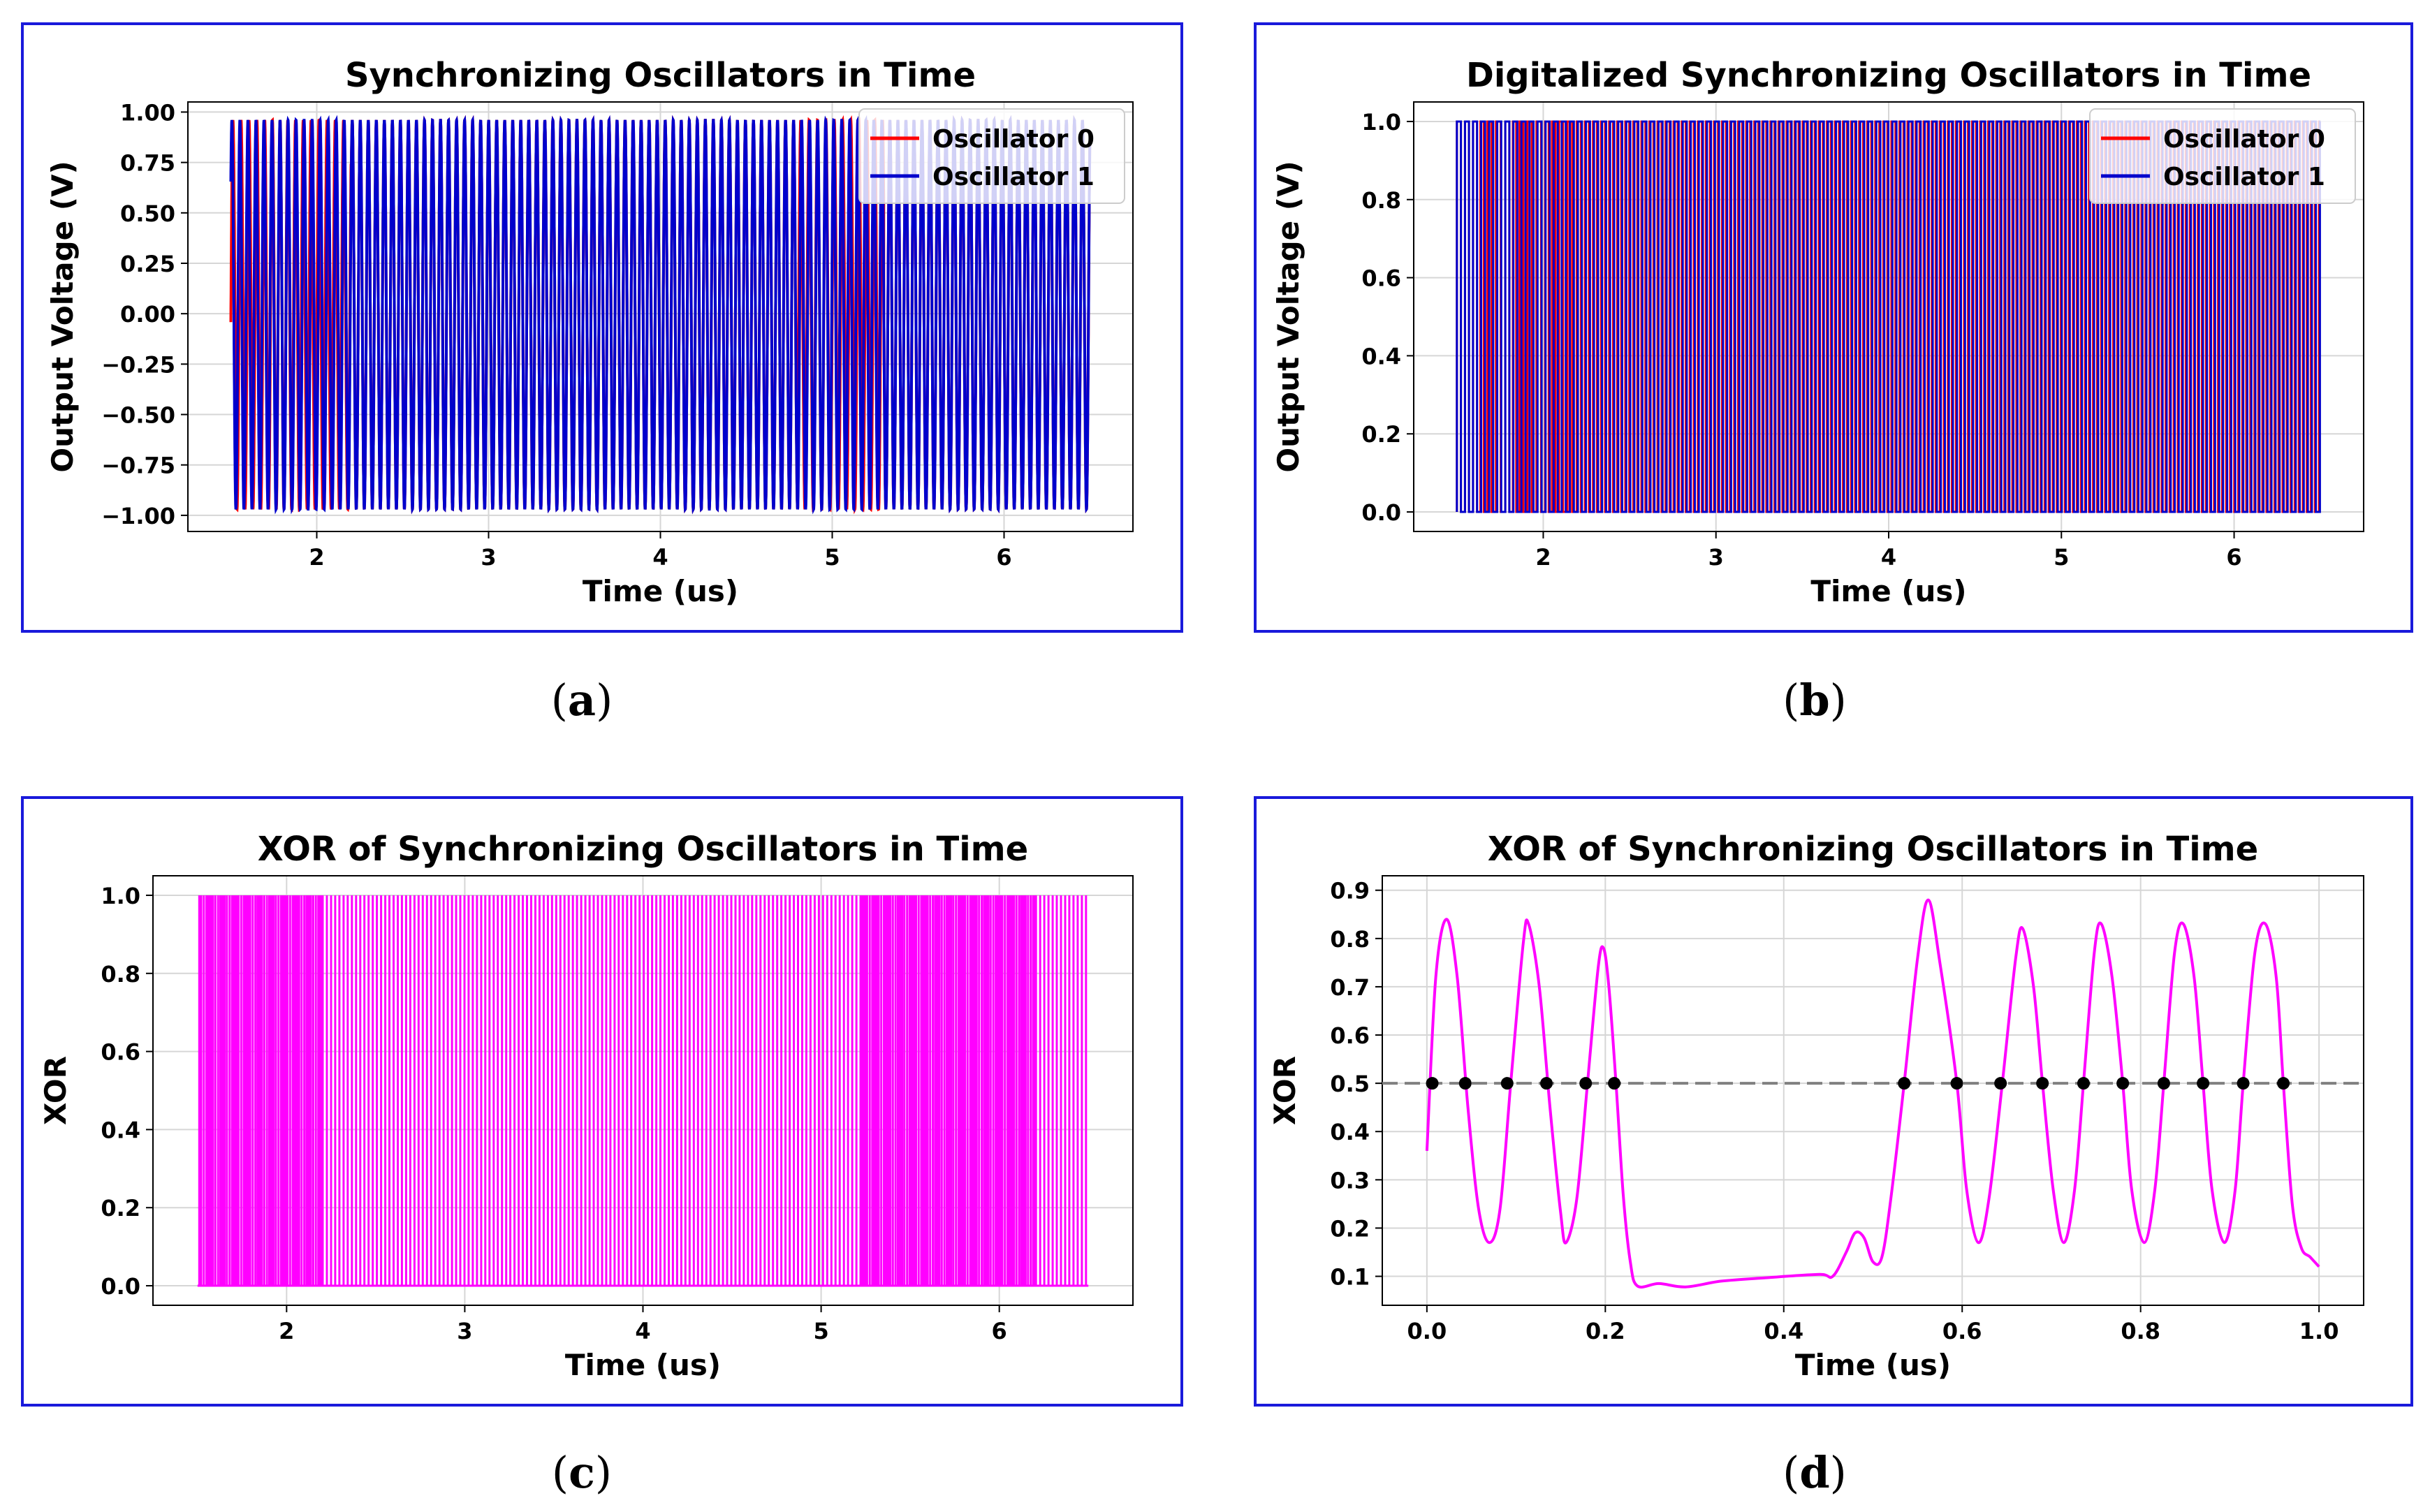  I want to click on caption-a: (a), so click(581, 701).